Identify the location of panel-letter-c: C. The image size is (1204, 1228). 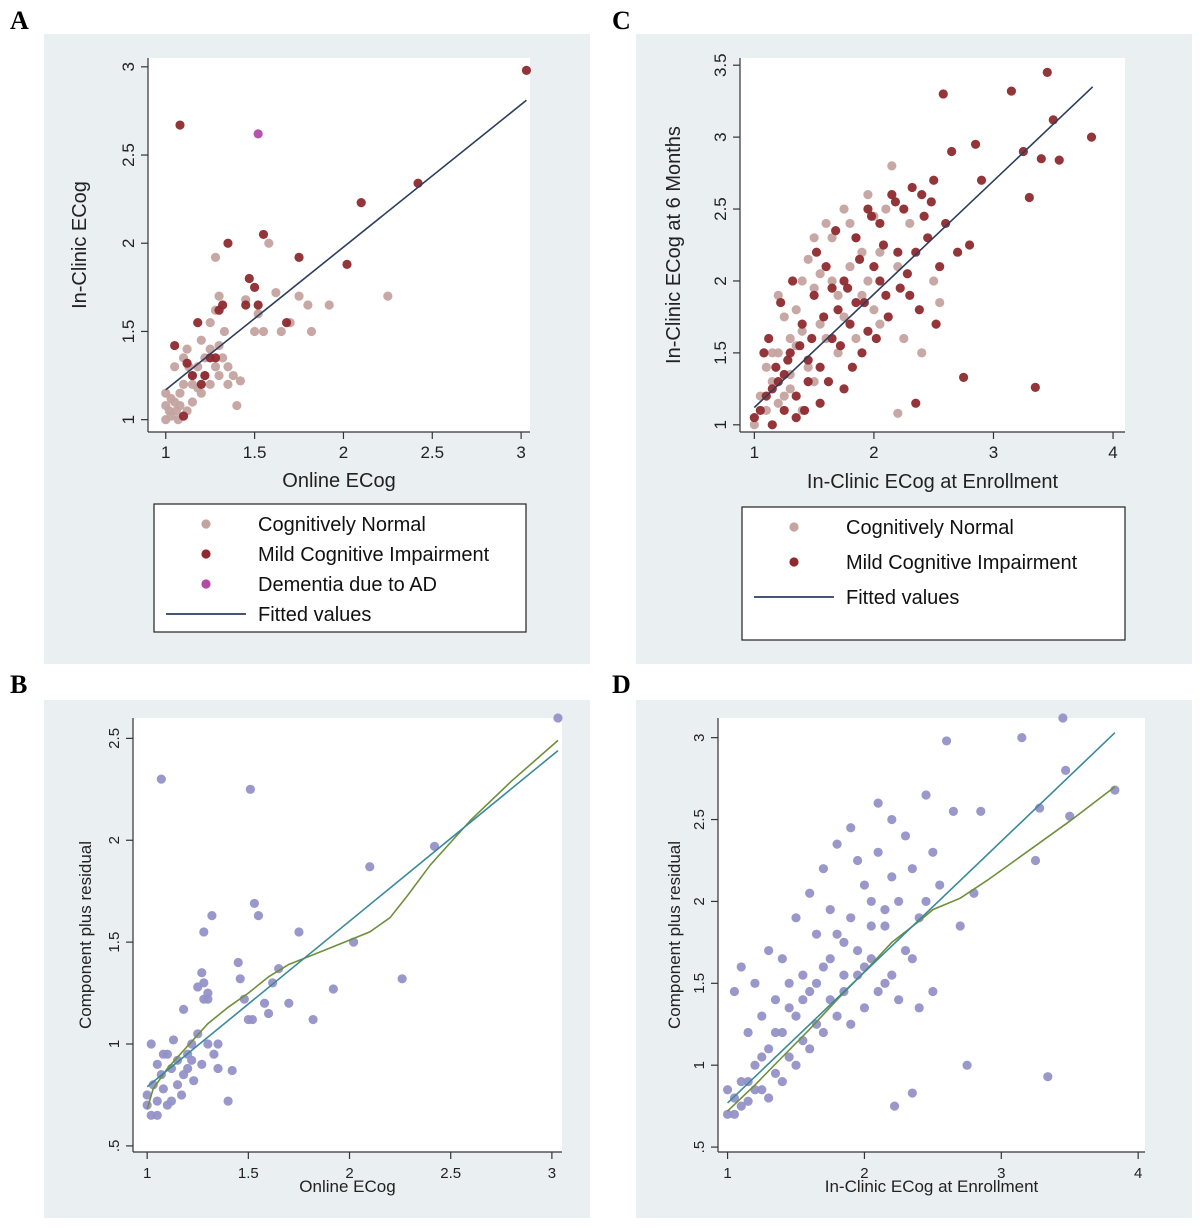
(621, 20).